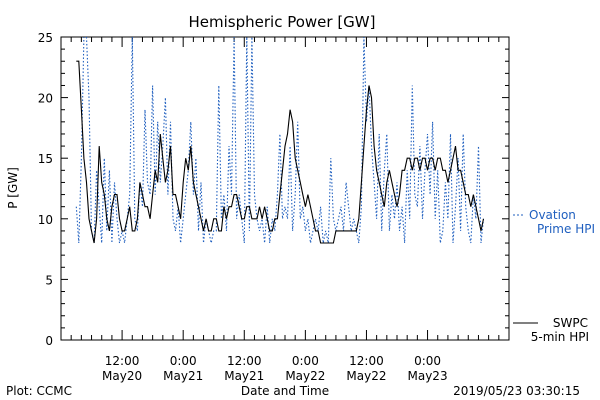  I want to click on x-axis-label: Date and Time, so click(285, 391).